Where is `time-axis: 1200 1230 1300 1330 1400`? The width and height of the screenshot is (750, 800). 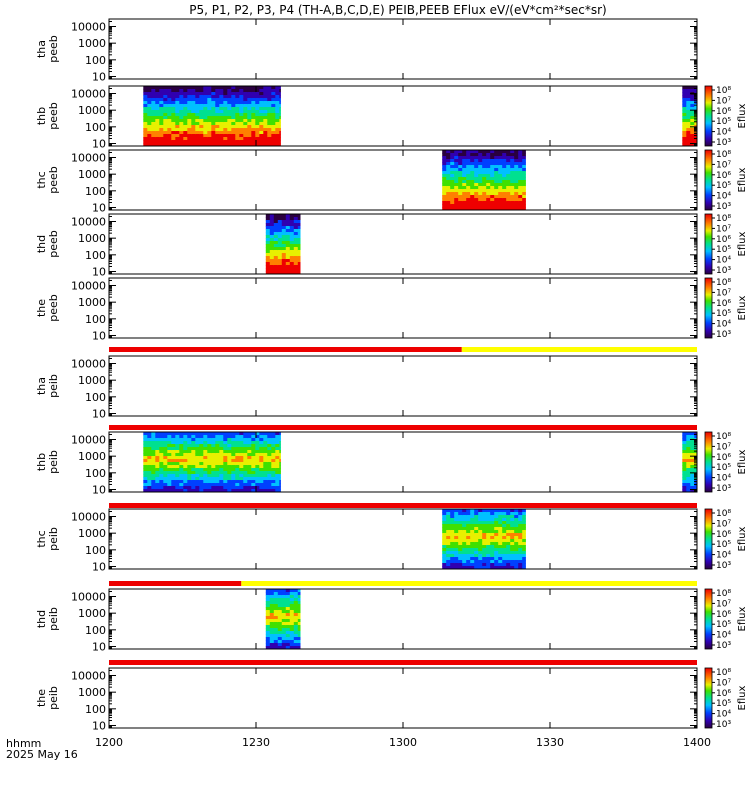
time-axis: 1200 1230 1300 1330 1400 is located at coordinates (403, 742).